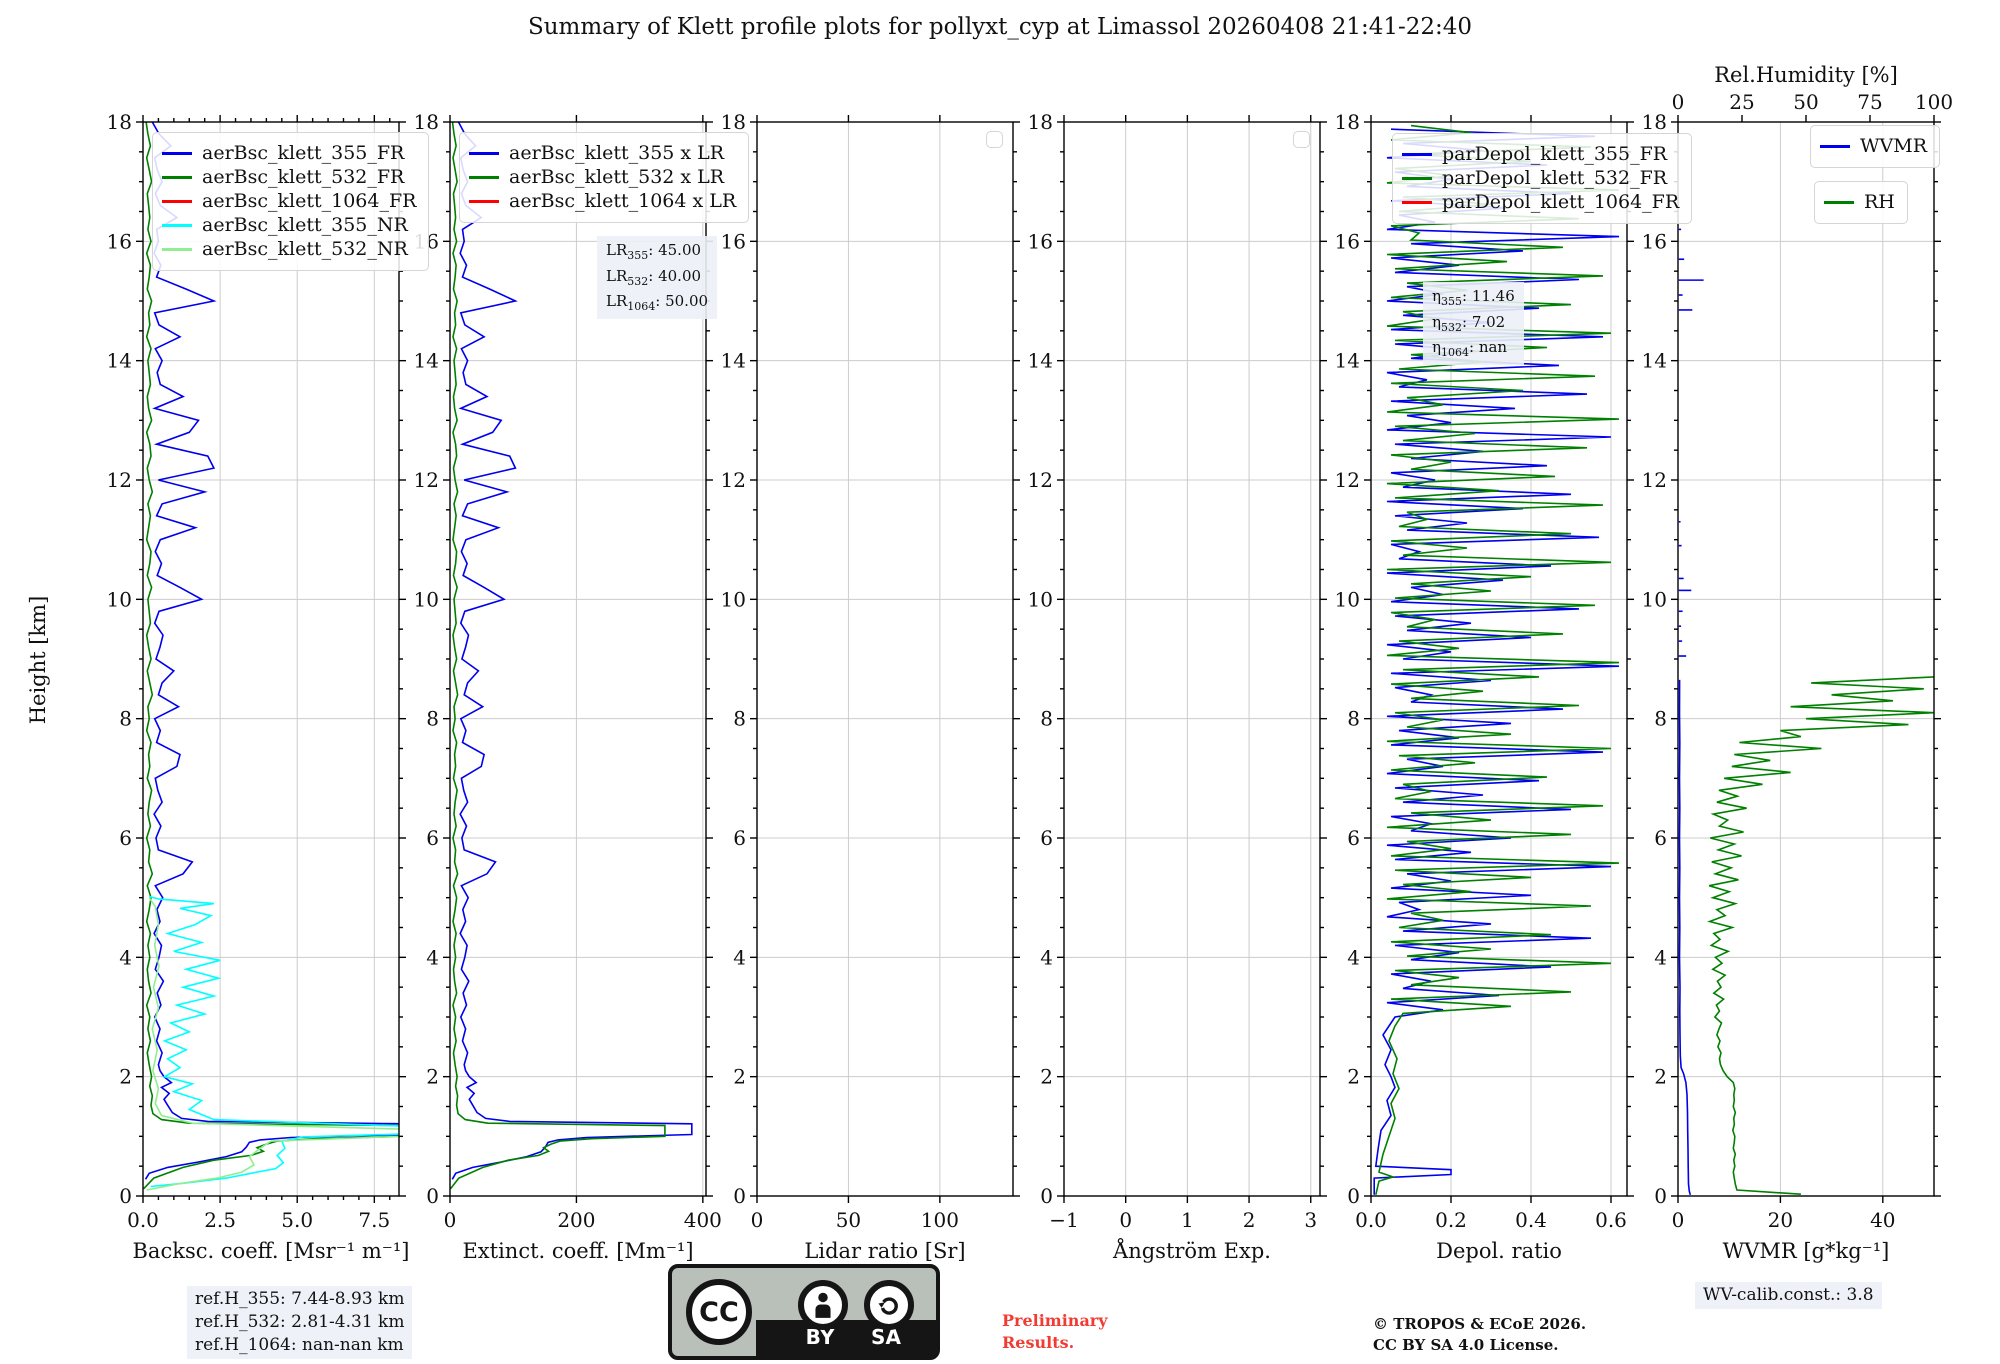 The image size is (2000, 1364). What do you see at coordinates (1191, 1250) in the screenshot?
I see `x-axis-label-angstroem: Ångström Exp.` at bounding box center [1191, 1250].